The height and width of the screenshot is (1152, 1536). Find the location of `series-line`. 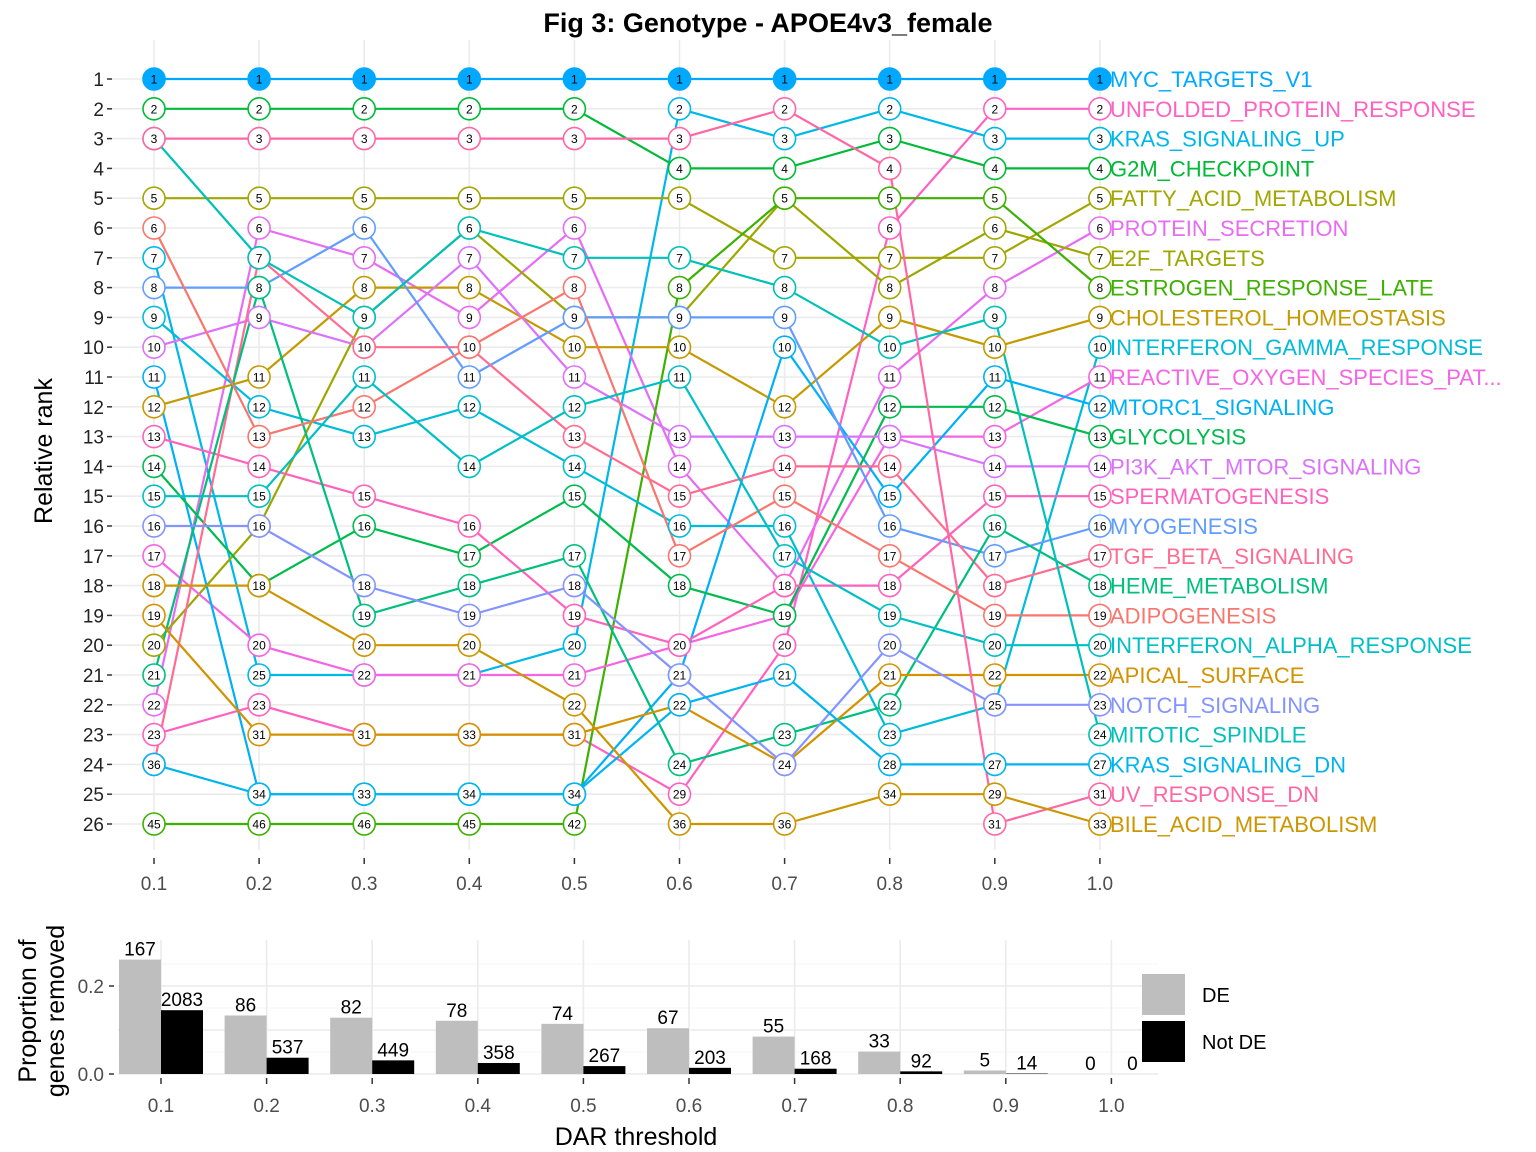

series-line is located at coordinates (627, 511).